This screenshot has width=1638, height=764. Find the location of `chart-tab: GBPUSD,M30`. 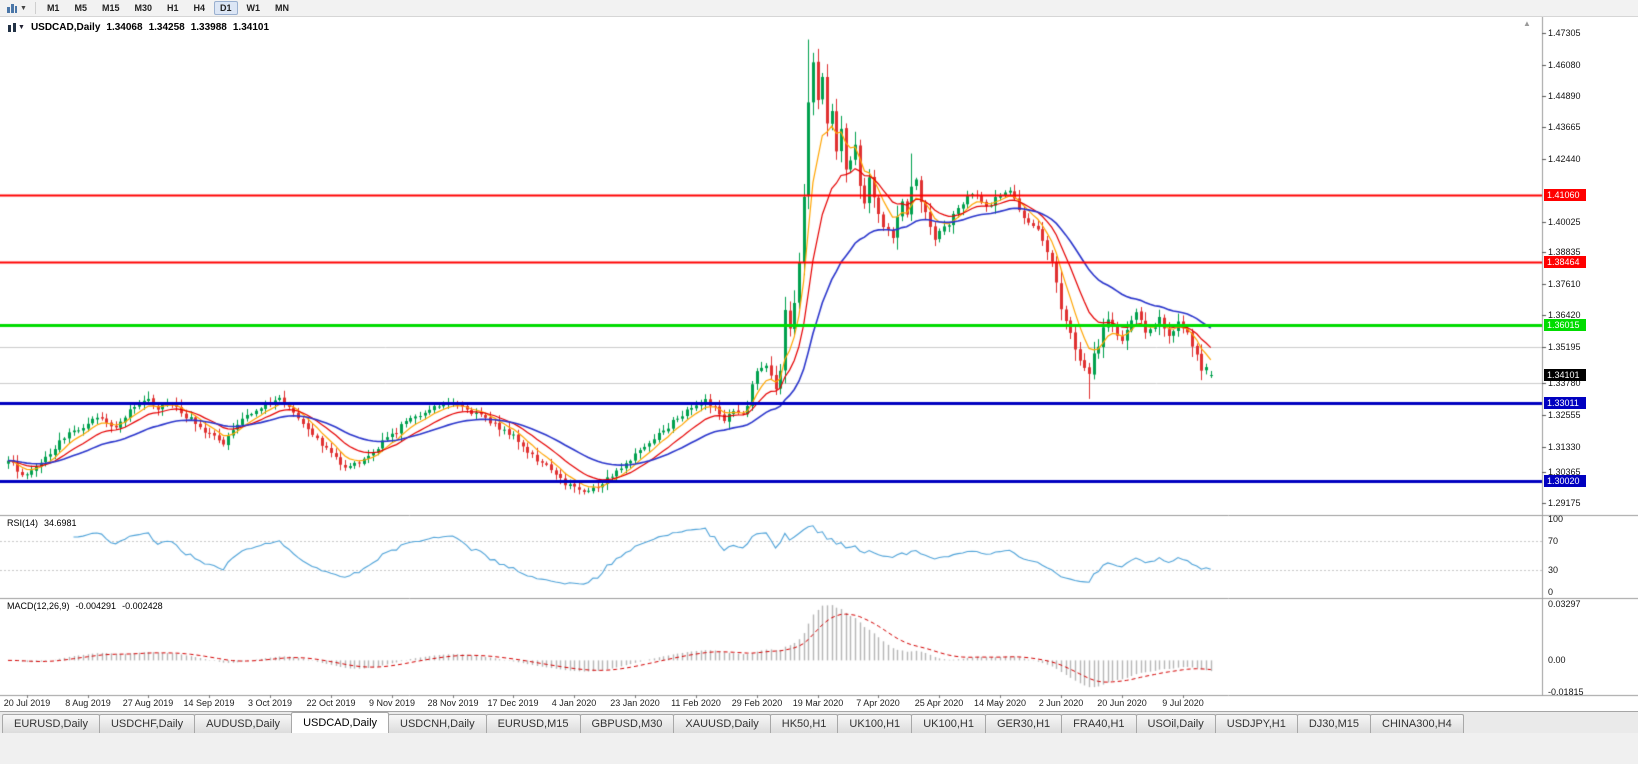

chart-tab: GBPUSD,M30 is located at coordinates (627, 723).